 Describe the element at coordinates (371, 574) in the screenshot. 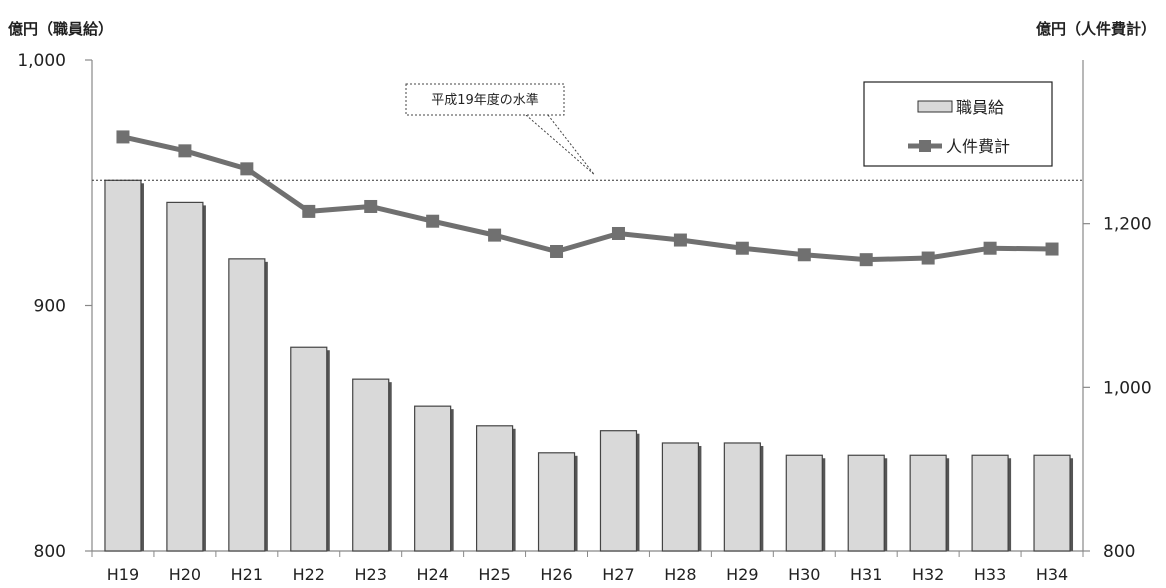

I see `x-tick-label: H23` at that location.